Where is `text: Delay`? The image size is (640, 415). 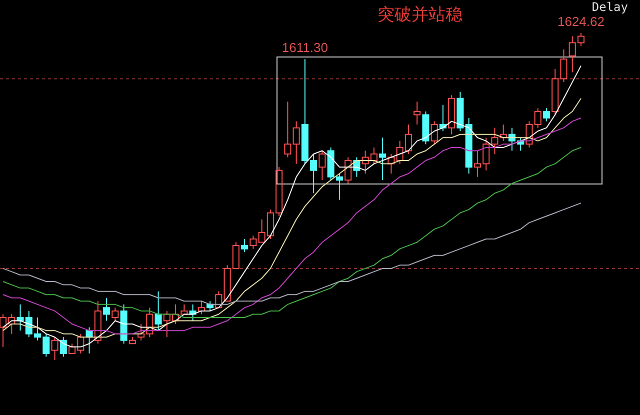 text: Delay is located at coordinates (610, 7).